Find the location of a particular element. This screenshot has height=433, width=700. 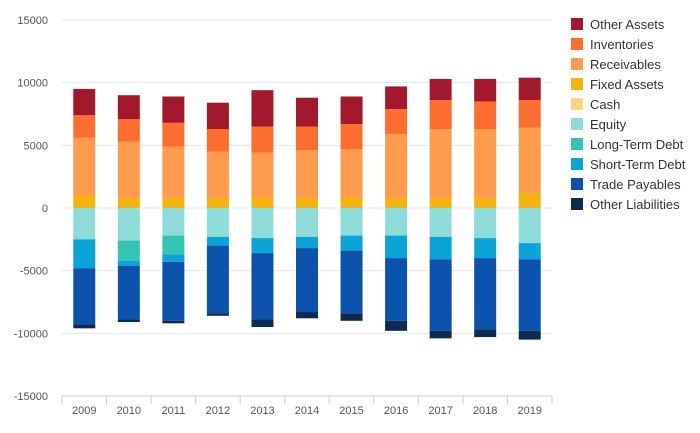

legend-item: Short-Term Debt is located at coordinates (628, 164).